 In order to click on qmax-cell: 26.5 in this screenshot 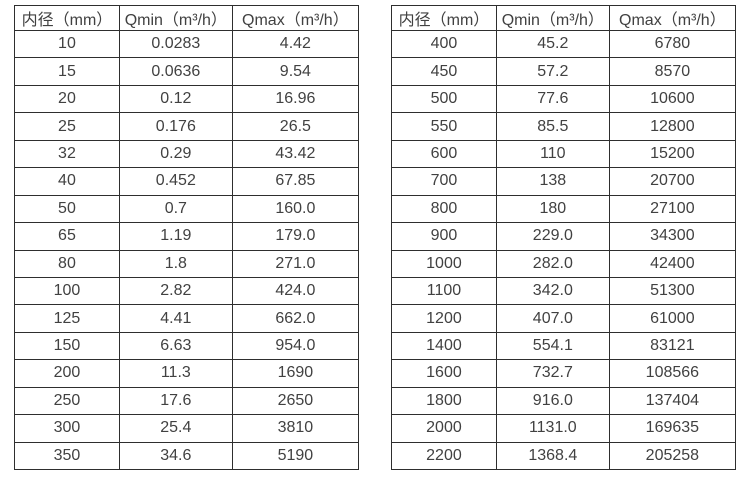, I will do `click(295, 126)`.